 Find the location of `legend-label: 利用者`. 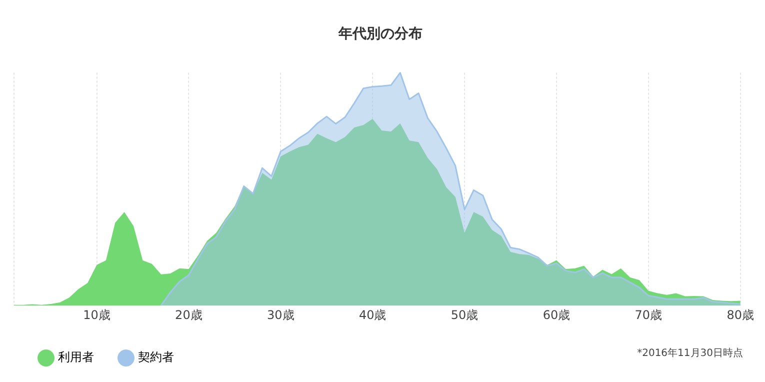

legend-label: 利用者 is located at coordinates (76, 357).